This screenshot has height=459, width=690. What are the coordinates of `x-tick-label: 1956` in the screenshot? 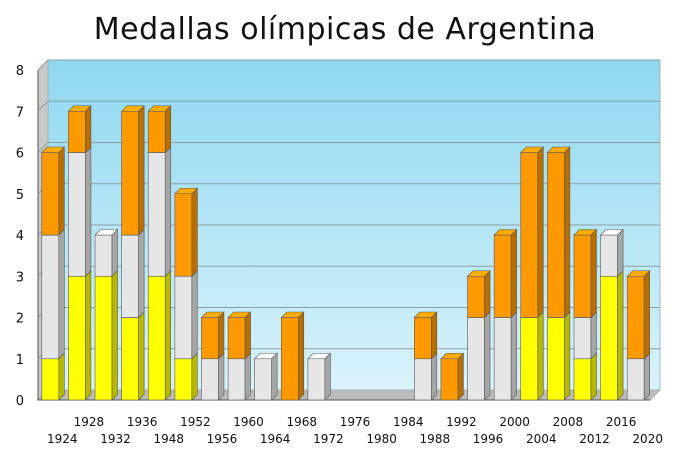 It's located at (222, 439).